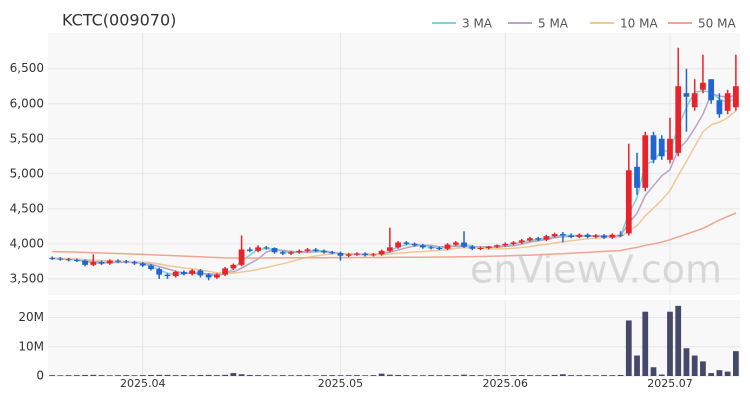 This screenshot has height=400, width=750. Describe the element at coordinates (341, 383) in the screenshot. I see `x-tick-label: 2025.05` at that location.